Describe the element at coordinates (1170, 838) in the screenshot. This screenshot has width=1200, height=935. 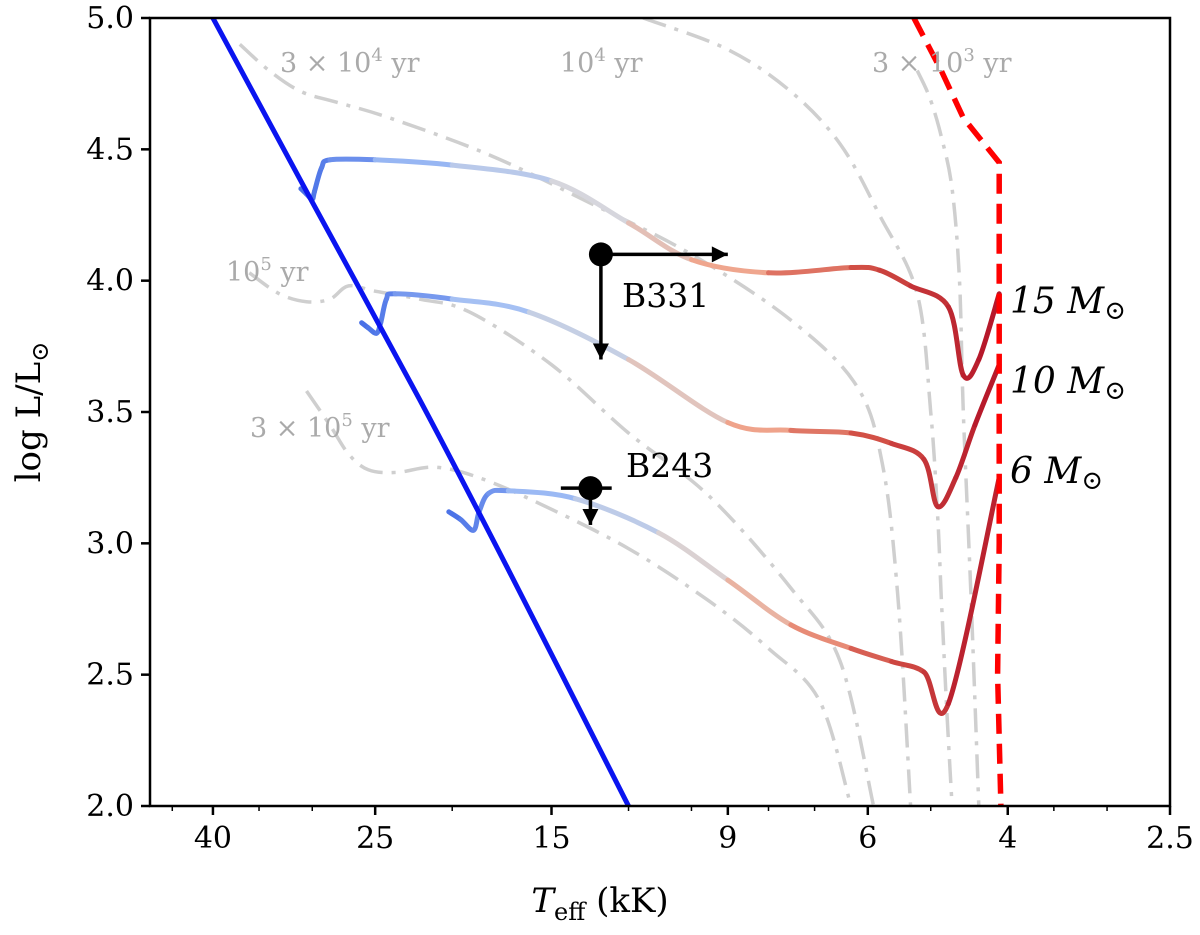
I see `x-tick-label: 2.5` at that location.